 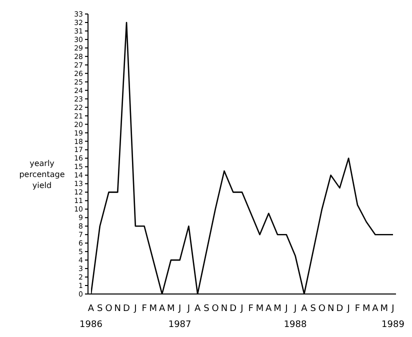 I want to click on text: 1989, so click(x=393, y=325).